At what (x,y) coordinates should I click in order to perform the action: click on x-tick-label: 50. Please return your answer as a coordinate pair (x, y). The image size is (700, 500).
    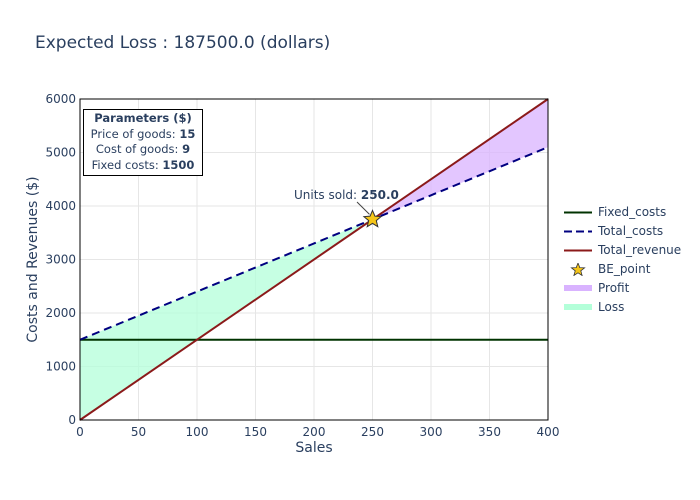
    Looking at the image, I should click on (138, 432).